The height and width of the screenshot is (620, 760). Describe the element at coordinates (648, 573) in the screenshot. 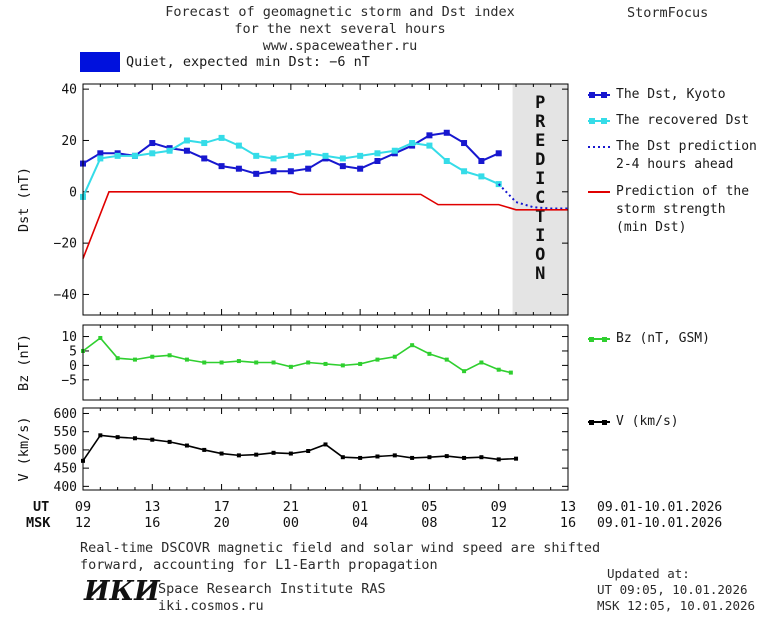

I see `updated-at-label: Updated at:` at that location.